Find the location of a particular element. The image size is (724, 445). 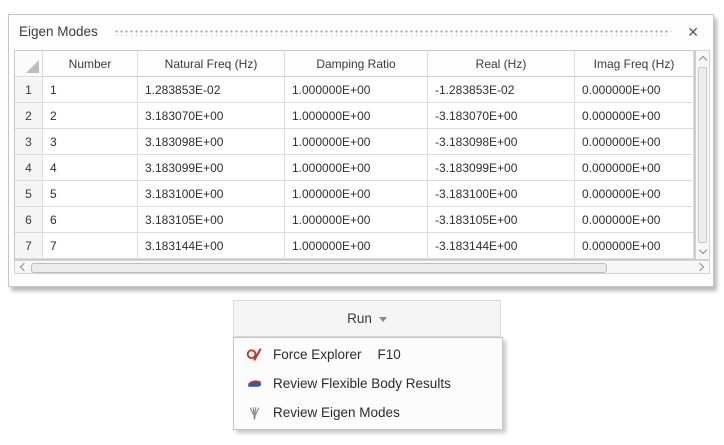

force-explorer-icon is located at coordinates (254, 354).